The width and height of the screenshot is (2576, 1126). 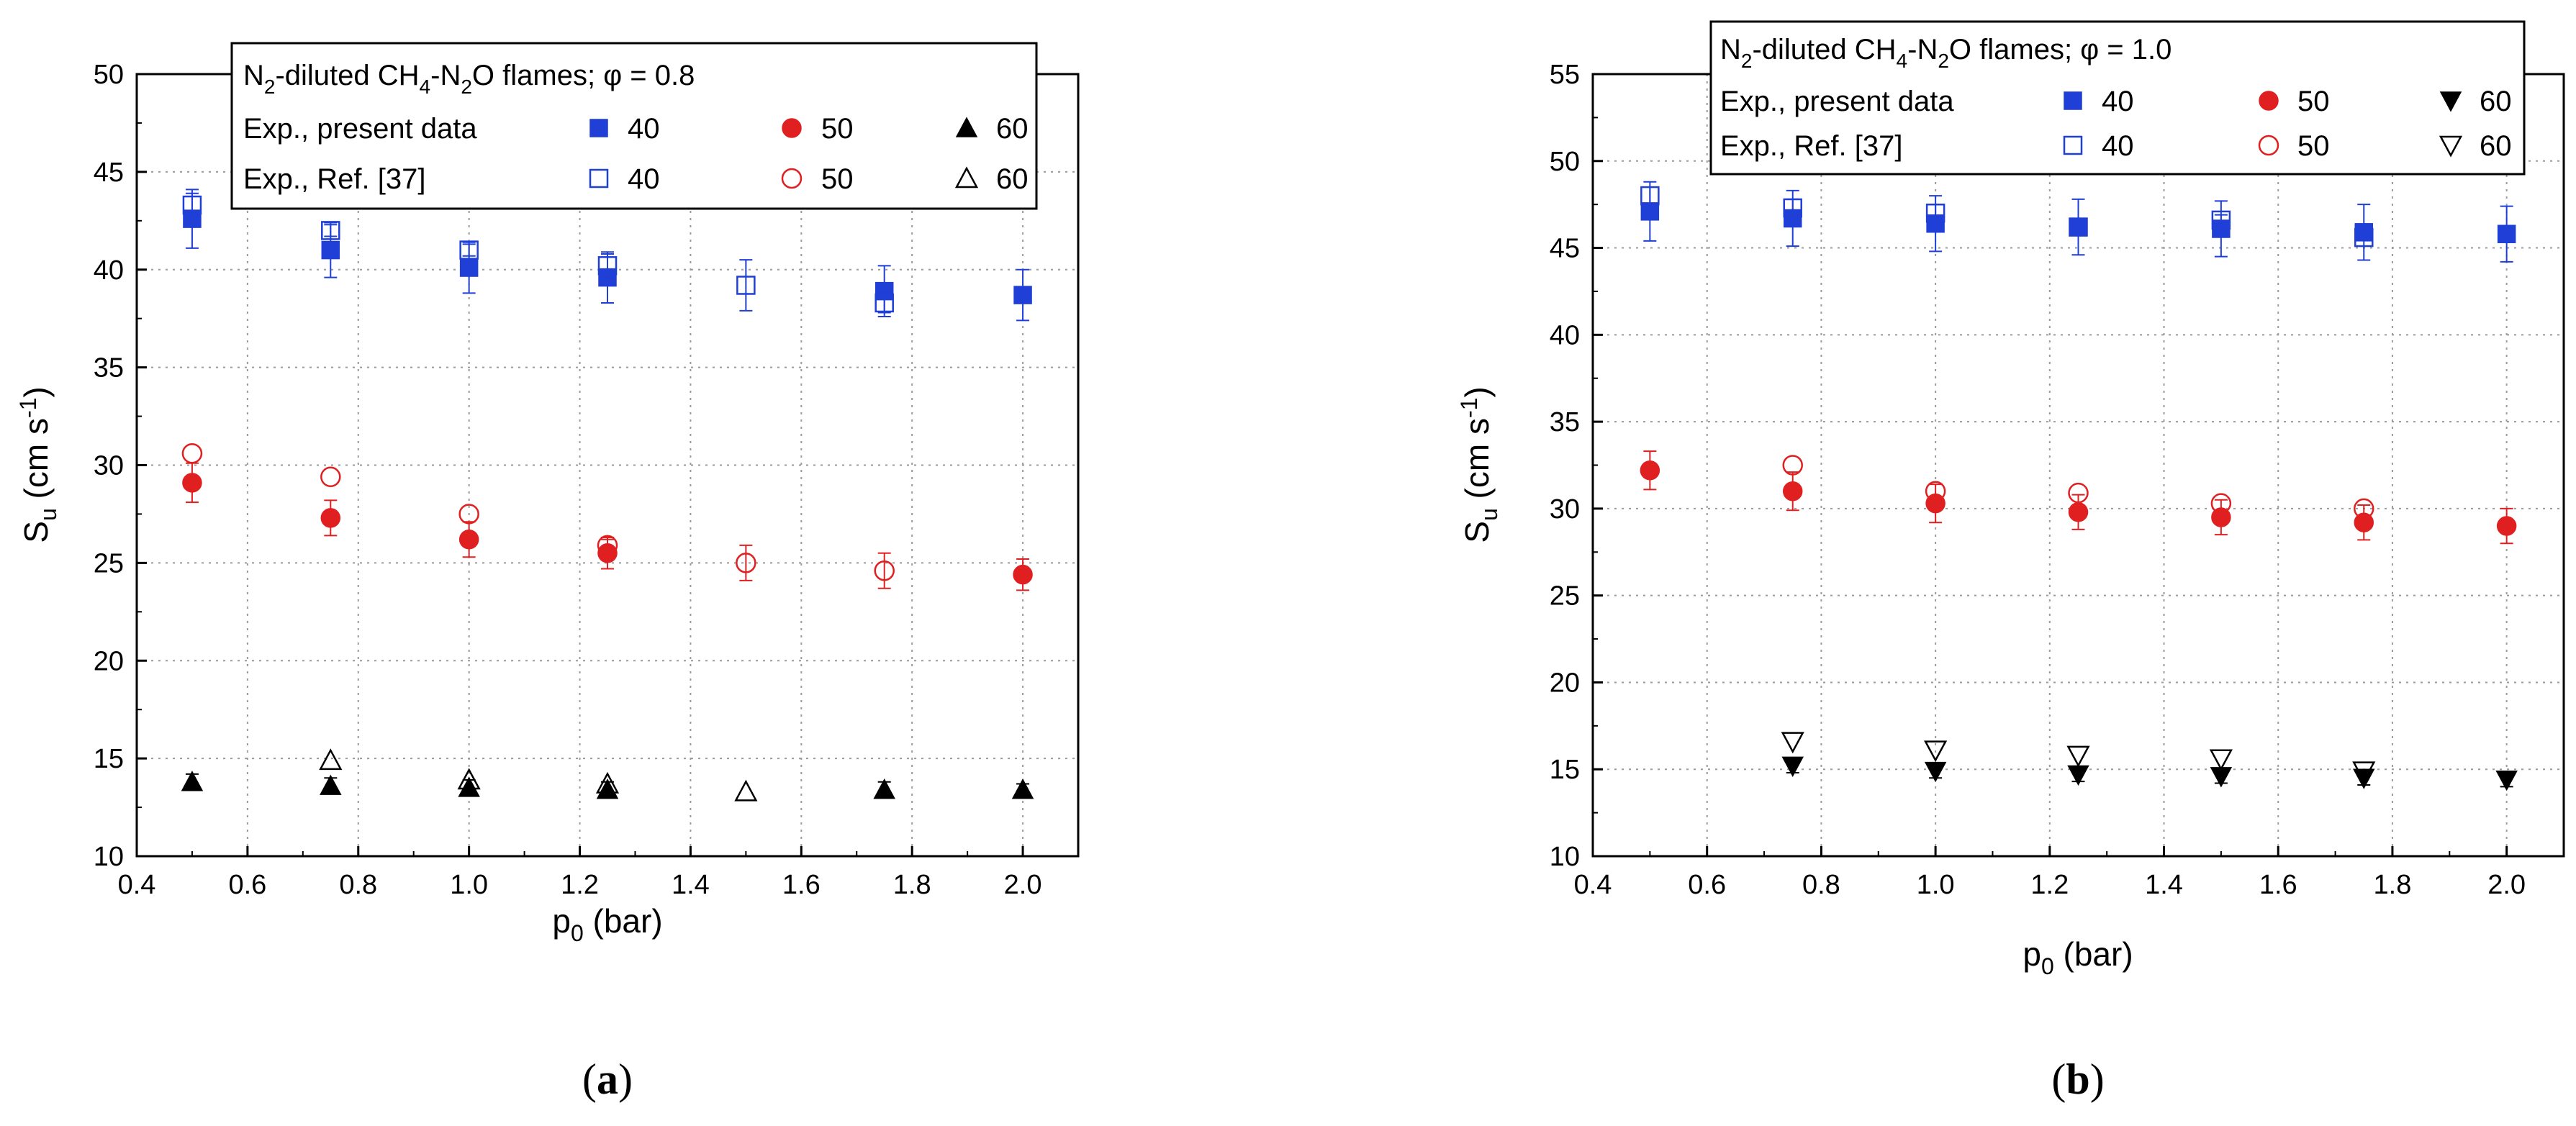 What do you see at coordinates (1903, 61) in the screenshot?
I see `legend-title-b-sub4: 4` at bounding box center [1903, 61].